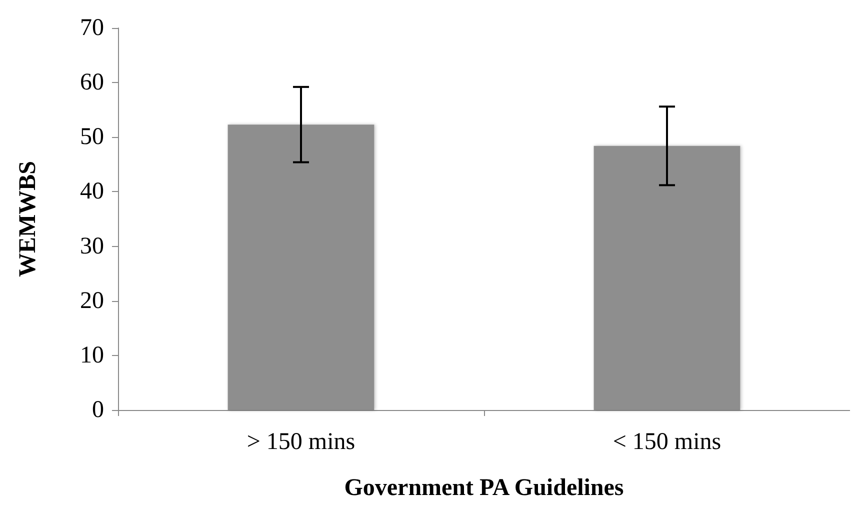 The width and height of the screenshot is (858, 522). Describe the element at coordinates (28, 219) in the screenshot. I see `y-axis-title: WEMWBS` at that location.